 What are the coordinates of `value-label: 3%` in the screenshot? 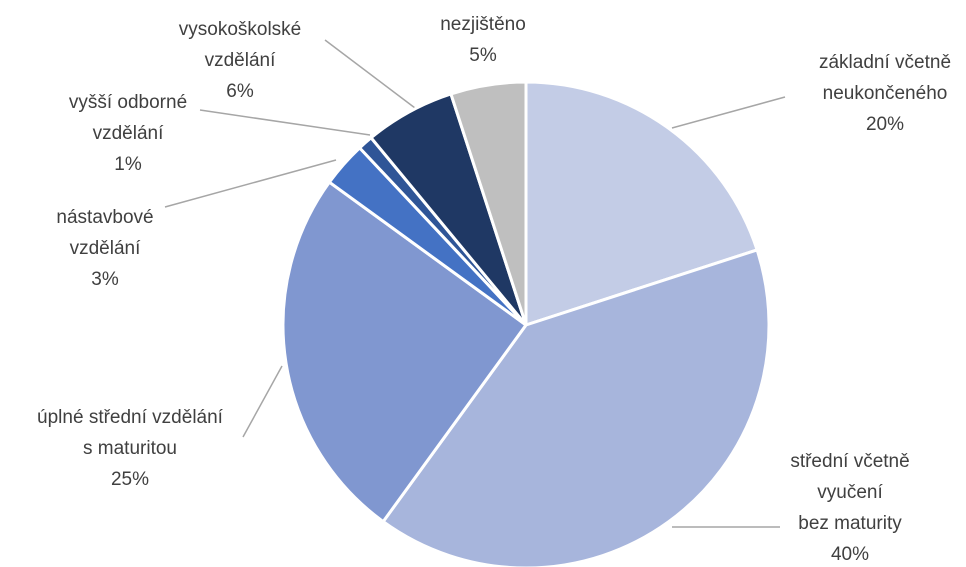 It's located at (105, 279).